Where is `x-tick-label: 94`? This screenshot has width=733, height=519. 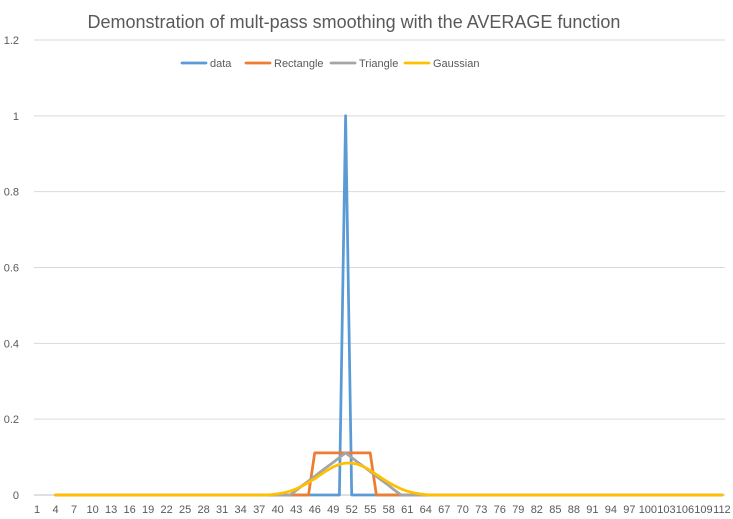 x-tick-label: 94 is located at coordinates (611, 510).